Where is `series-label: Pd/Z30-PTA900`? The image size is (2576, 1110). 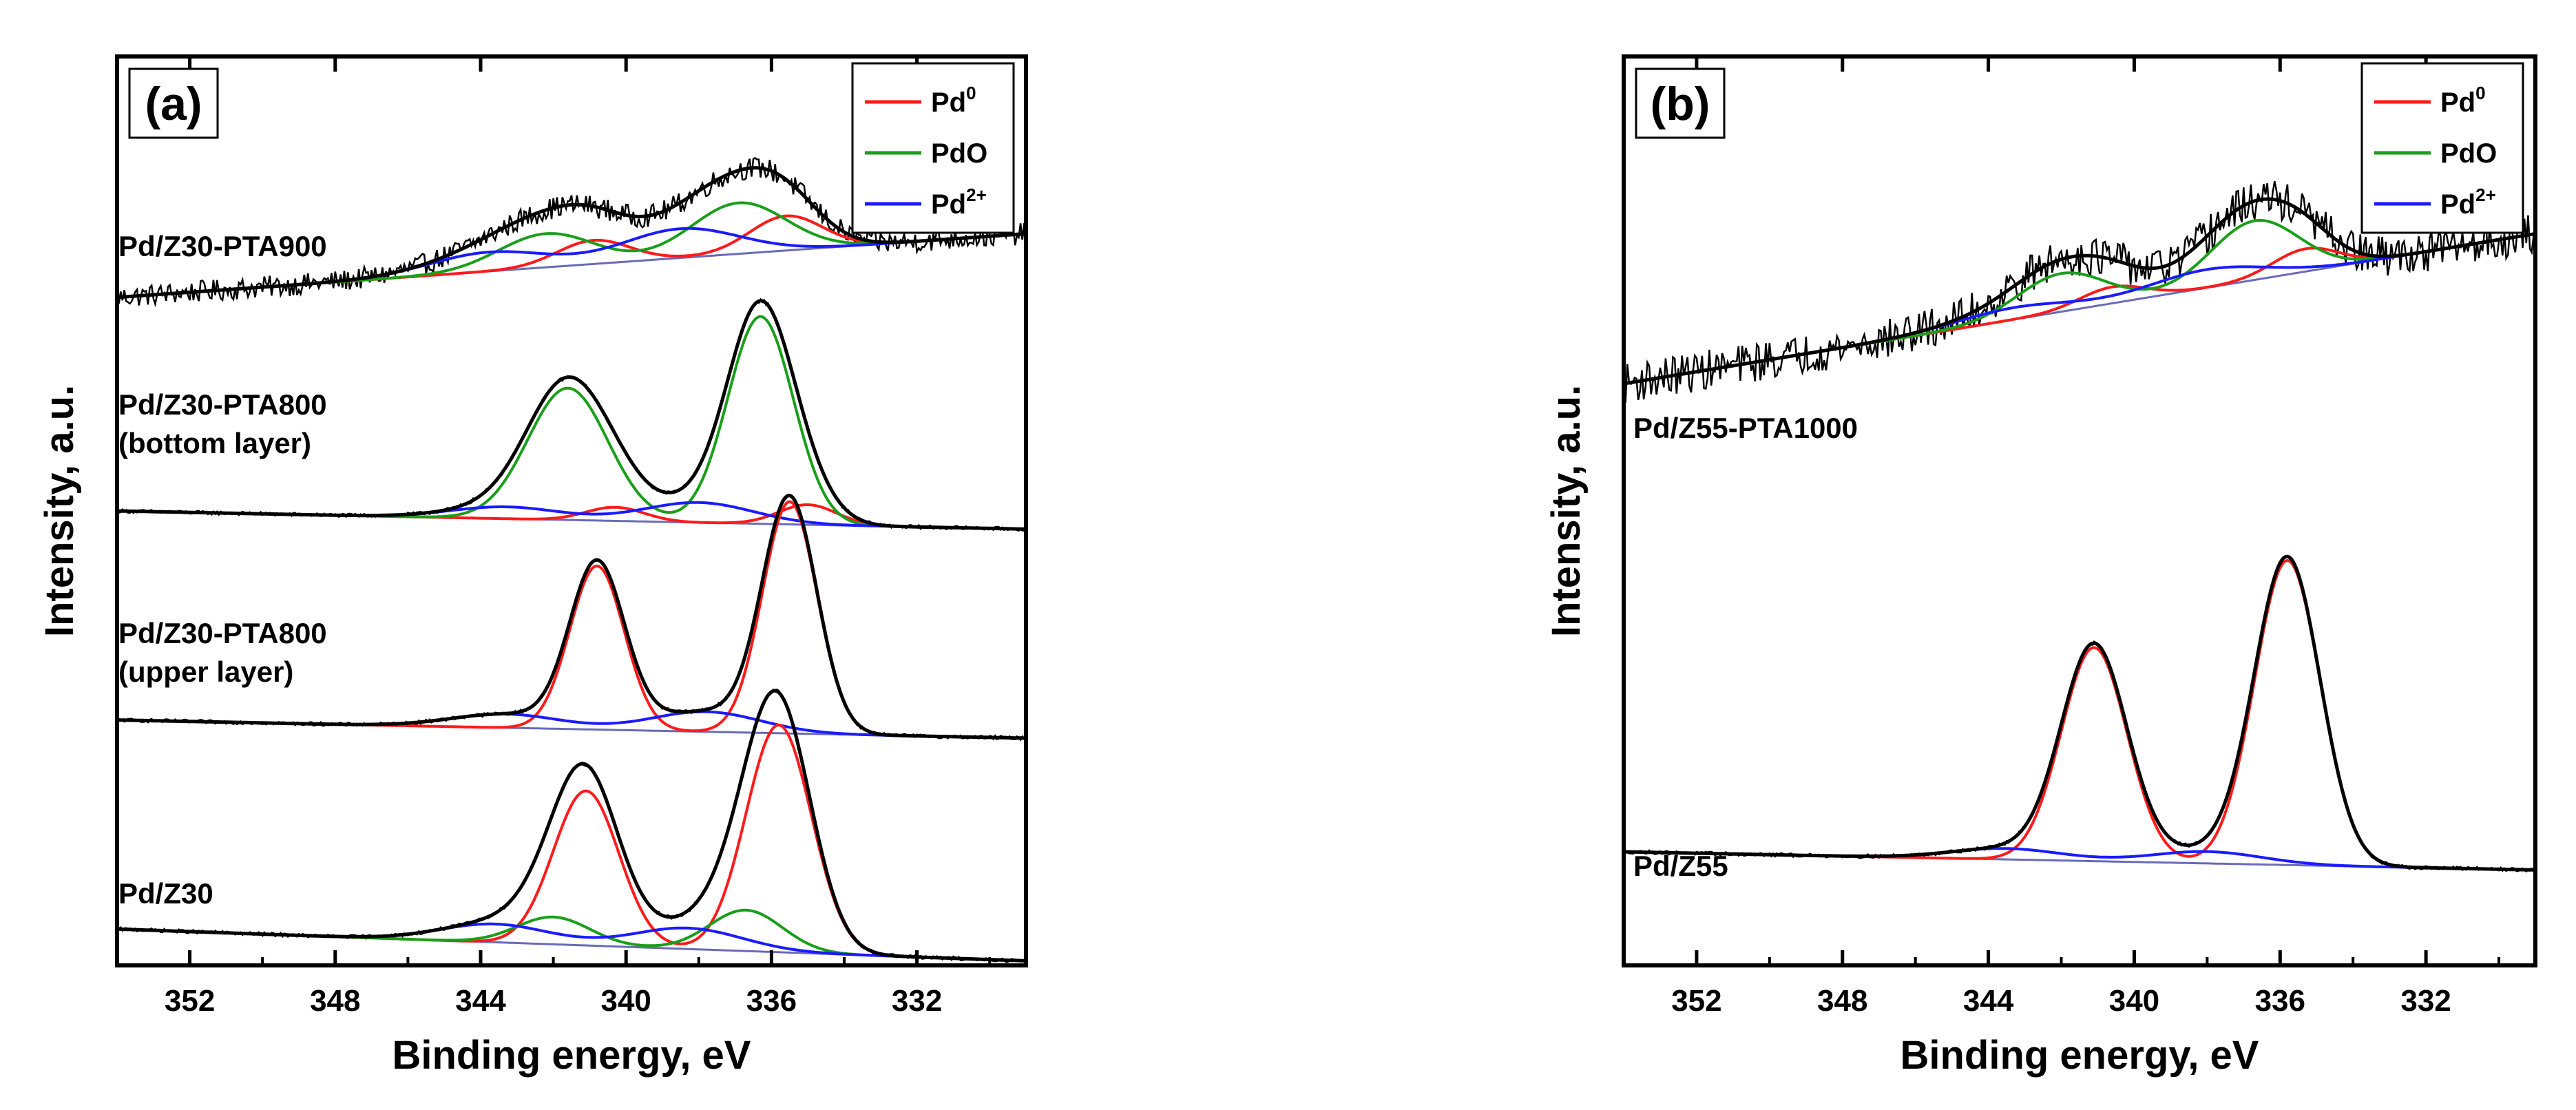 series-label: Pd/Z30-PTA900 is located at coordinates (222, 246).